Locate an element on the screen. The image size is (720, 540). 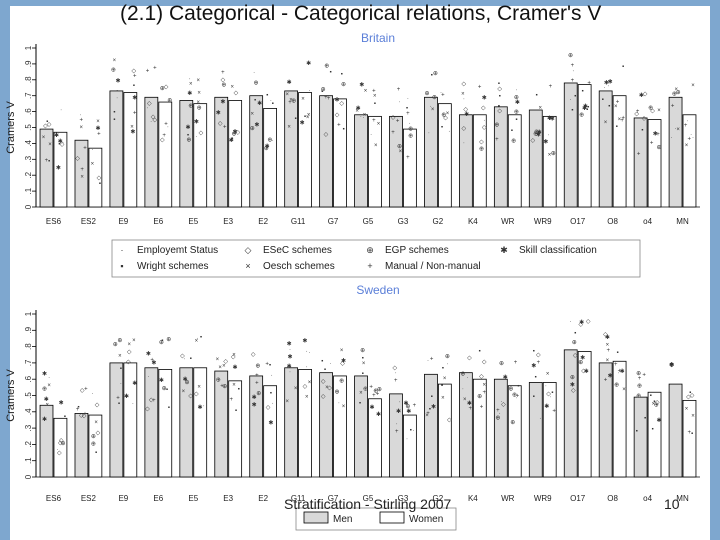
legend-marker: ◇ is located at coordinates (248, 250).